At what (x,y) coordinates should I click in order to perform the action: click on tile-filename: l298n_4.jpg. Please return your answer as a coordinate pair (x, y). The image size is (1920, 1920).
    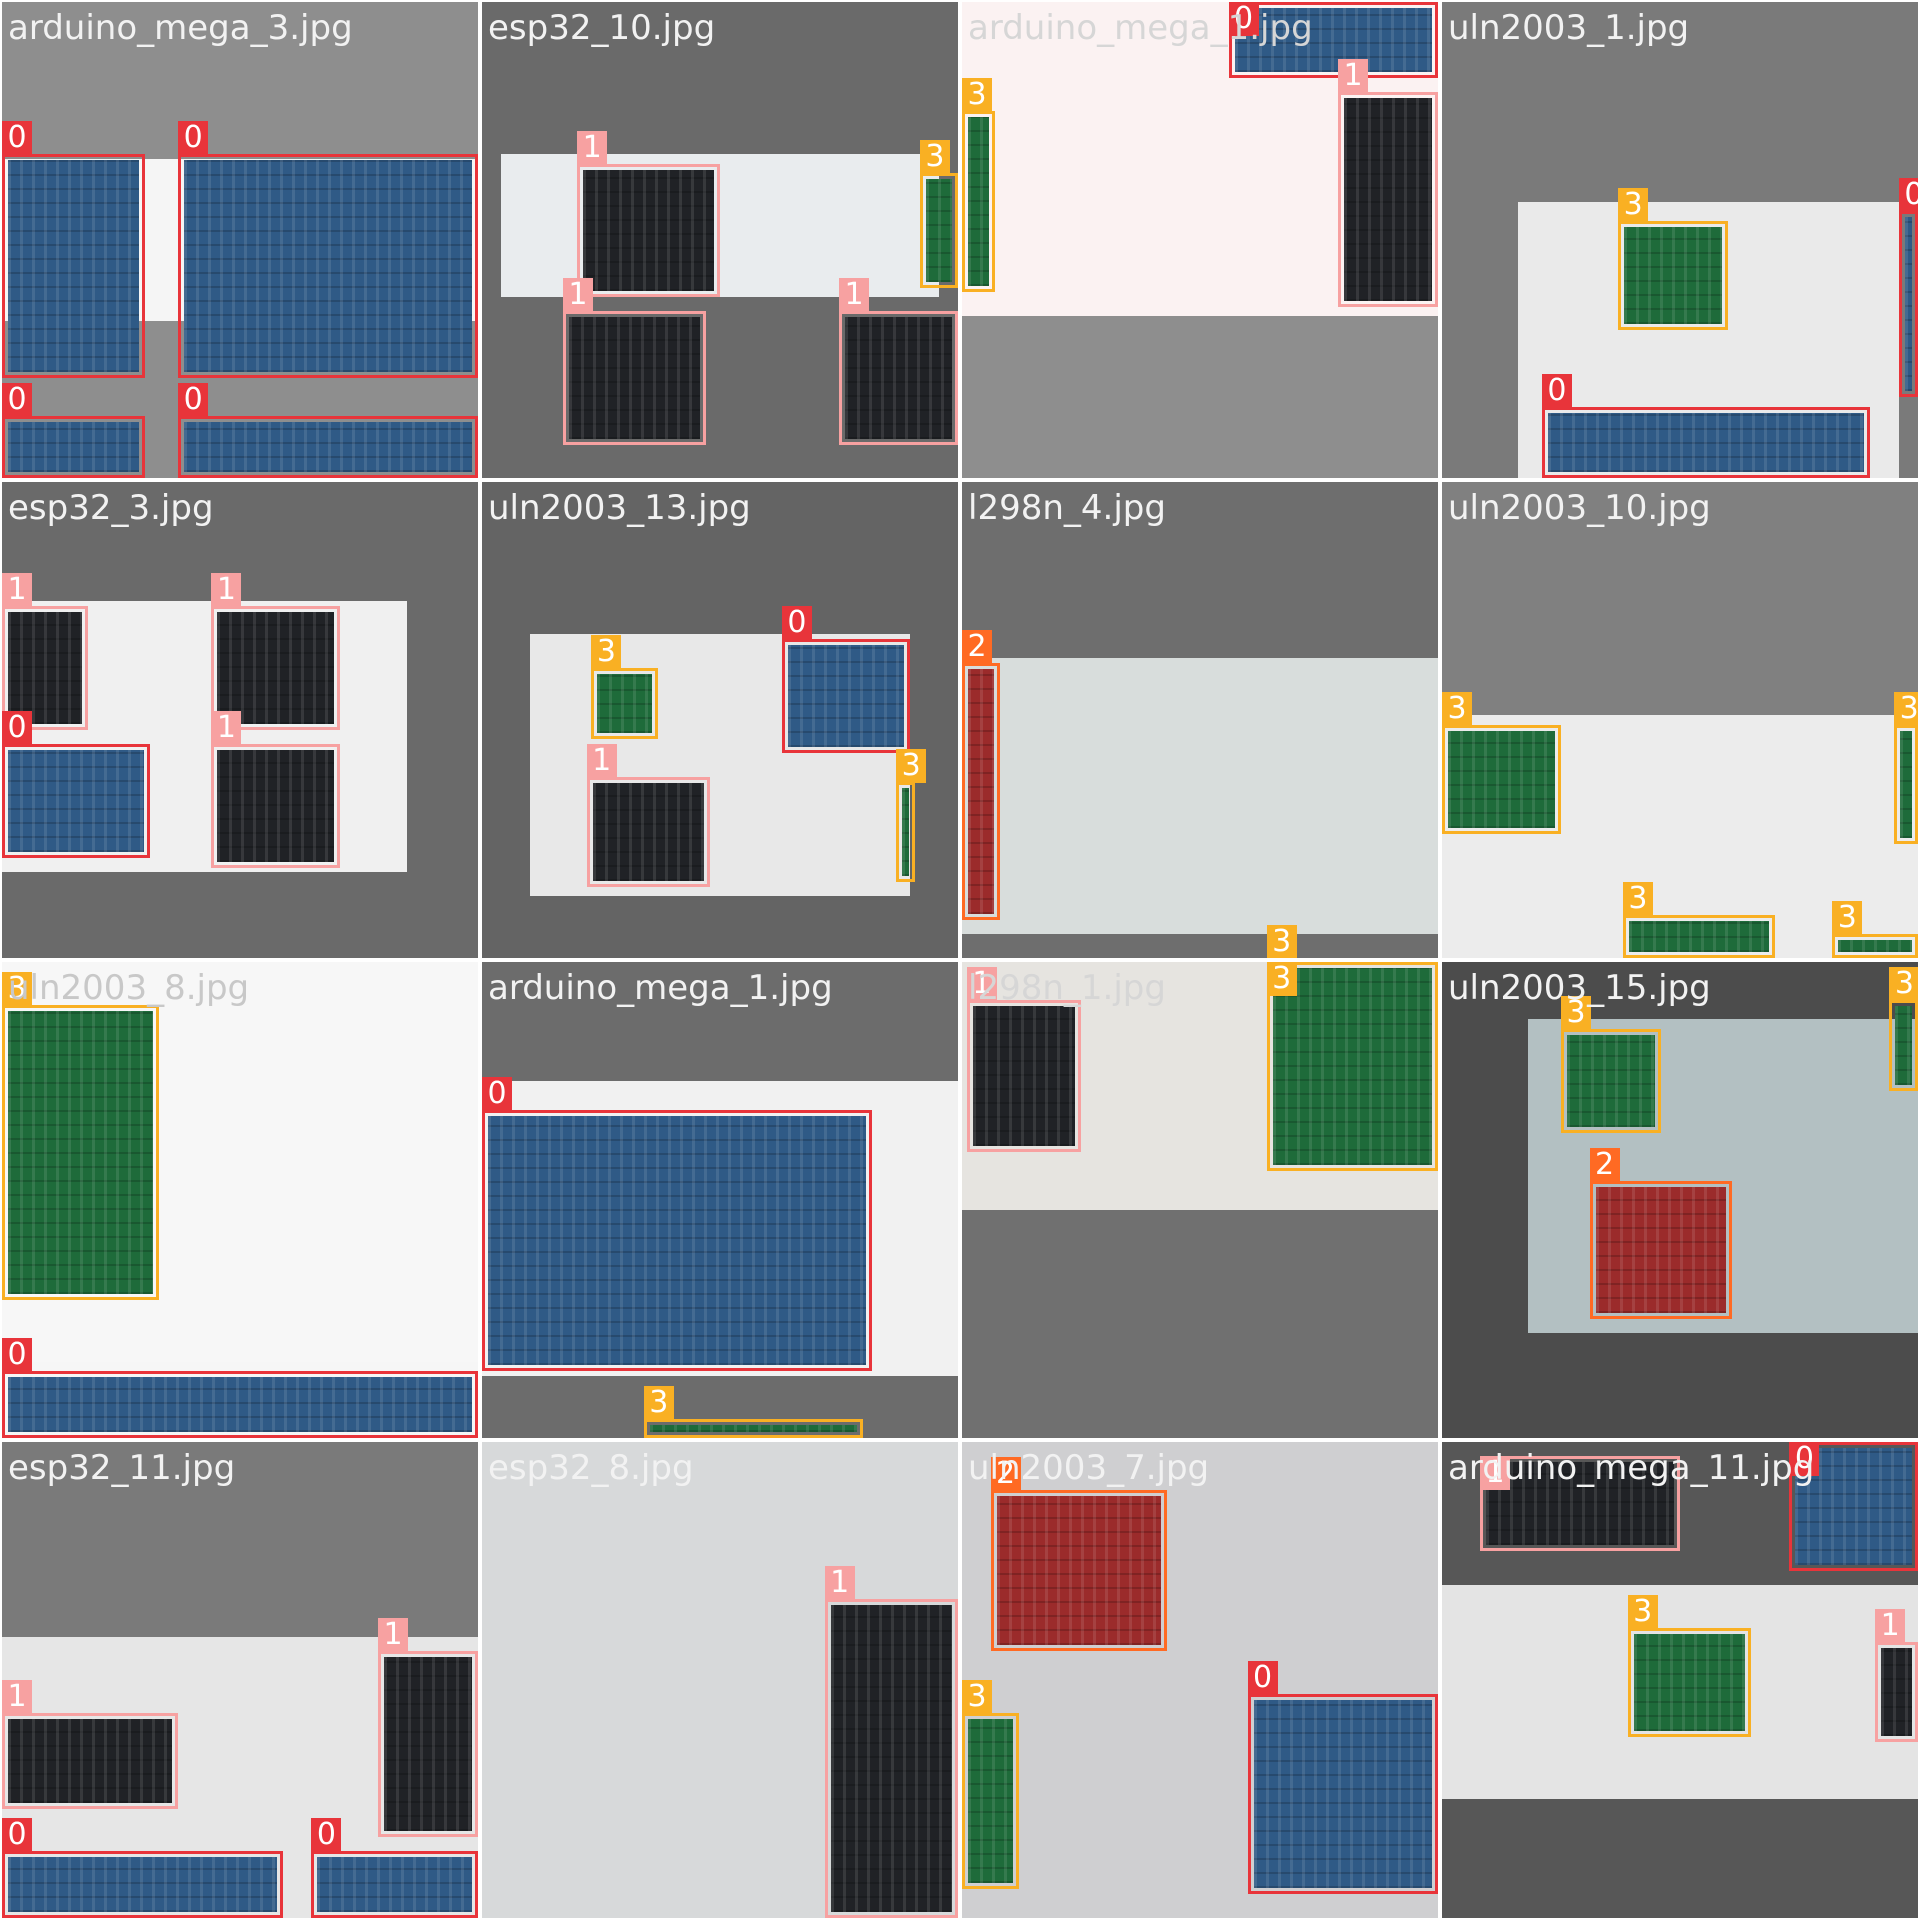
    Looking at the image, I should click on (1067, 508).